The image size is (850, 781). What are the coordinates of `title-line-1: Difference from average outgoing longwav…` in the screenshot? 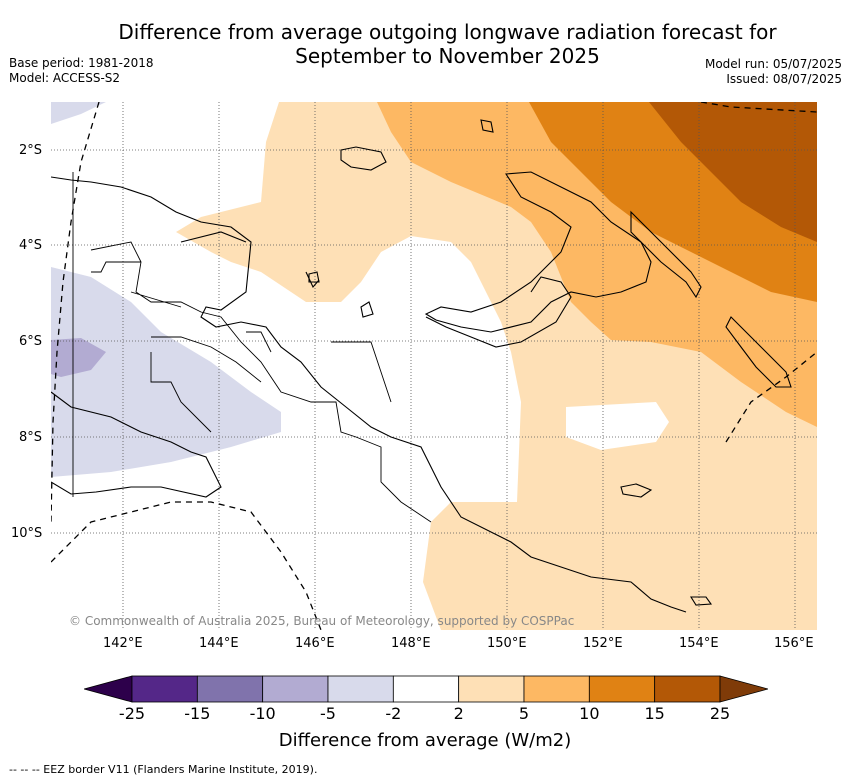 It's located at (447, 32).